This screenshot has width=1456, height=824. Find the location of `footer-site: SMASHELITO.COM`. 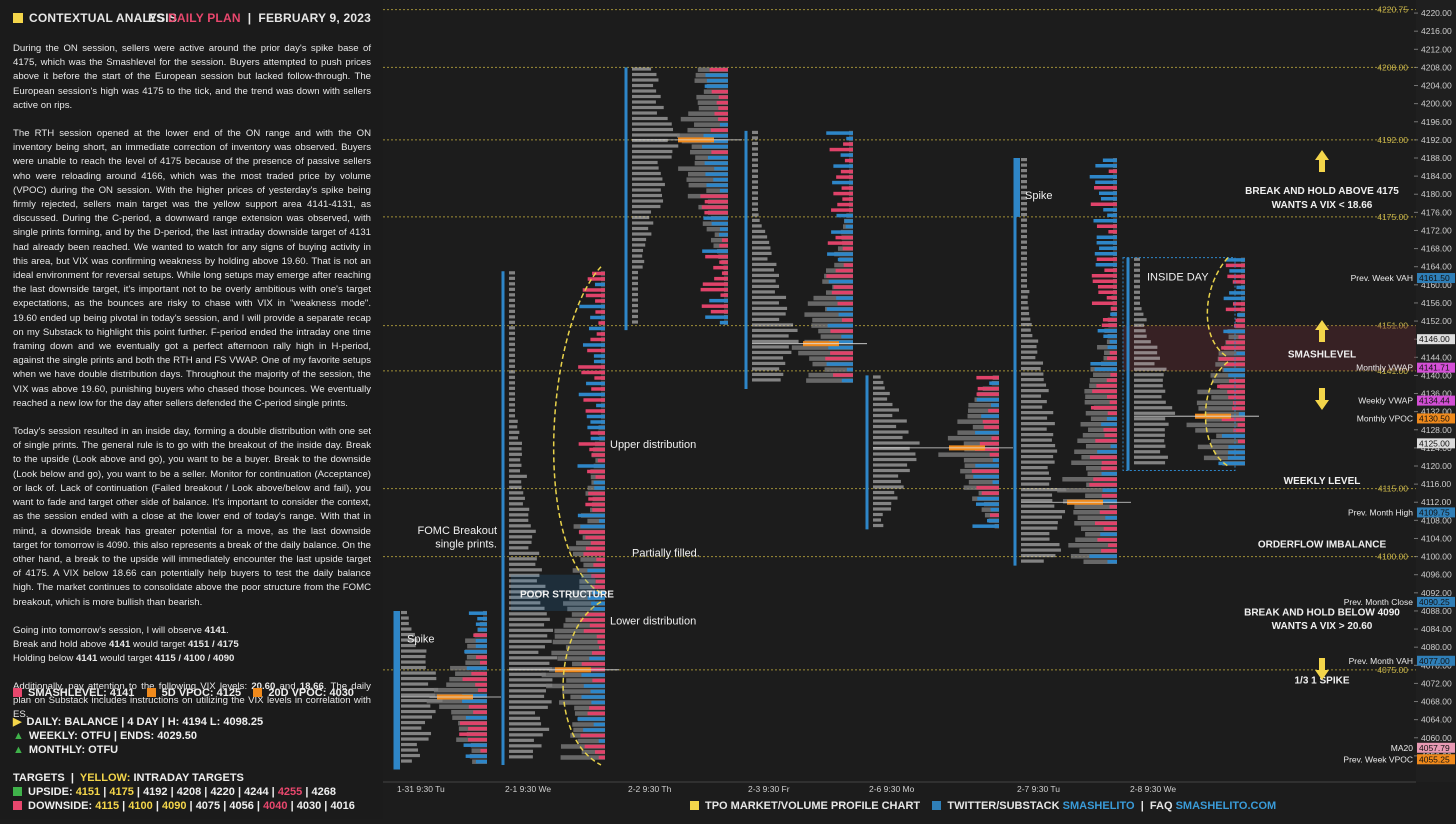

footer-site: SMASHELITO.COM is located at coordinates (1226, 806).